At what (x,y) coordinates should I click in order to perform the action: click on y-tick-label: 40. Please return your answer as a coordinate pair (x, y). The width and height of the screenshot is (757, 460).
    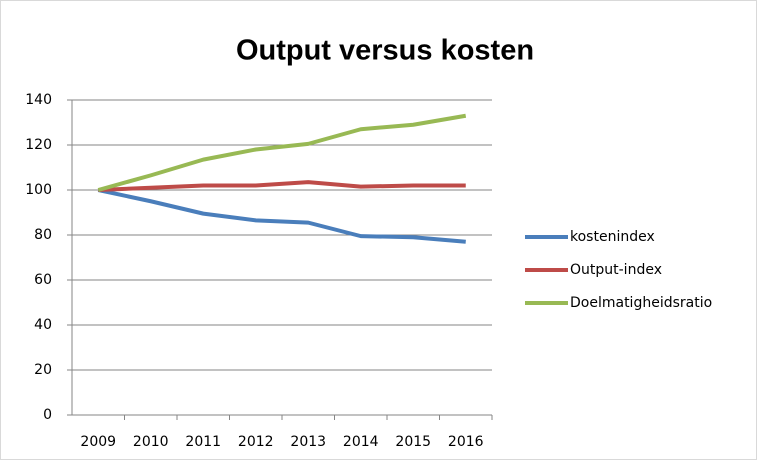
    Looking at the image, I should click on (43, 325).